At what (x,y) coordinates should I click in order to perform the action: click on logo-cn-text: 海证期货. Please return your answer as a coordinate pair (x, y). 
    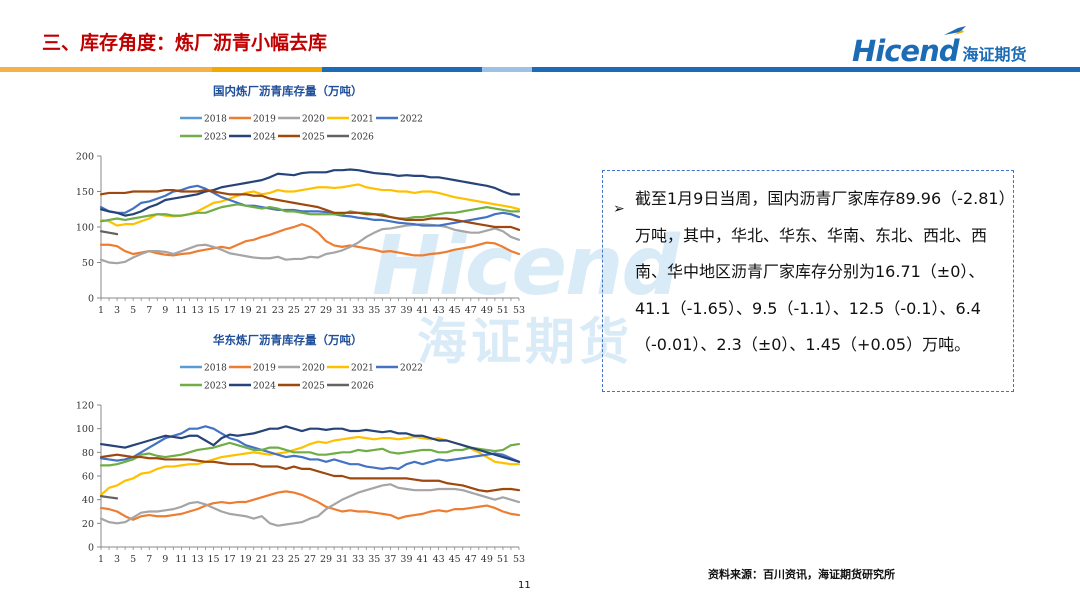
    Looking at the image, I should click on (994, 54).